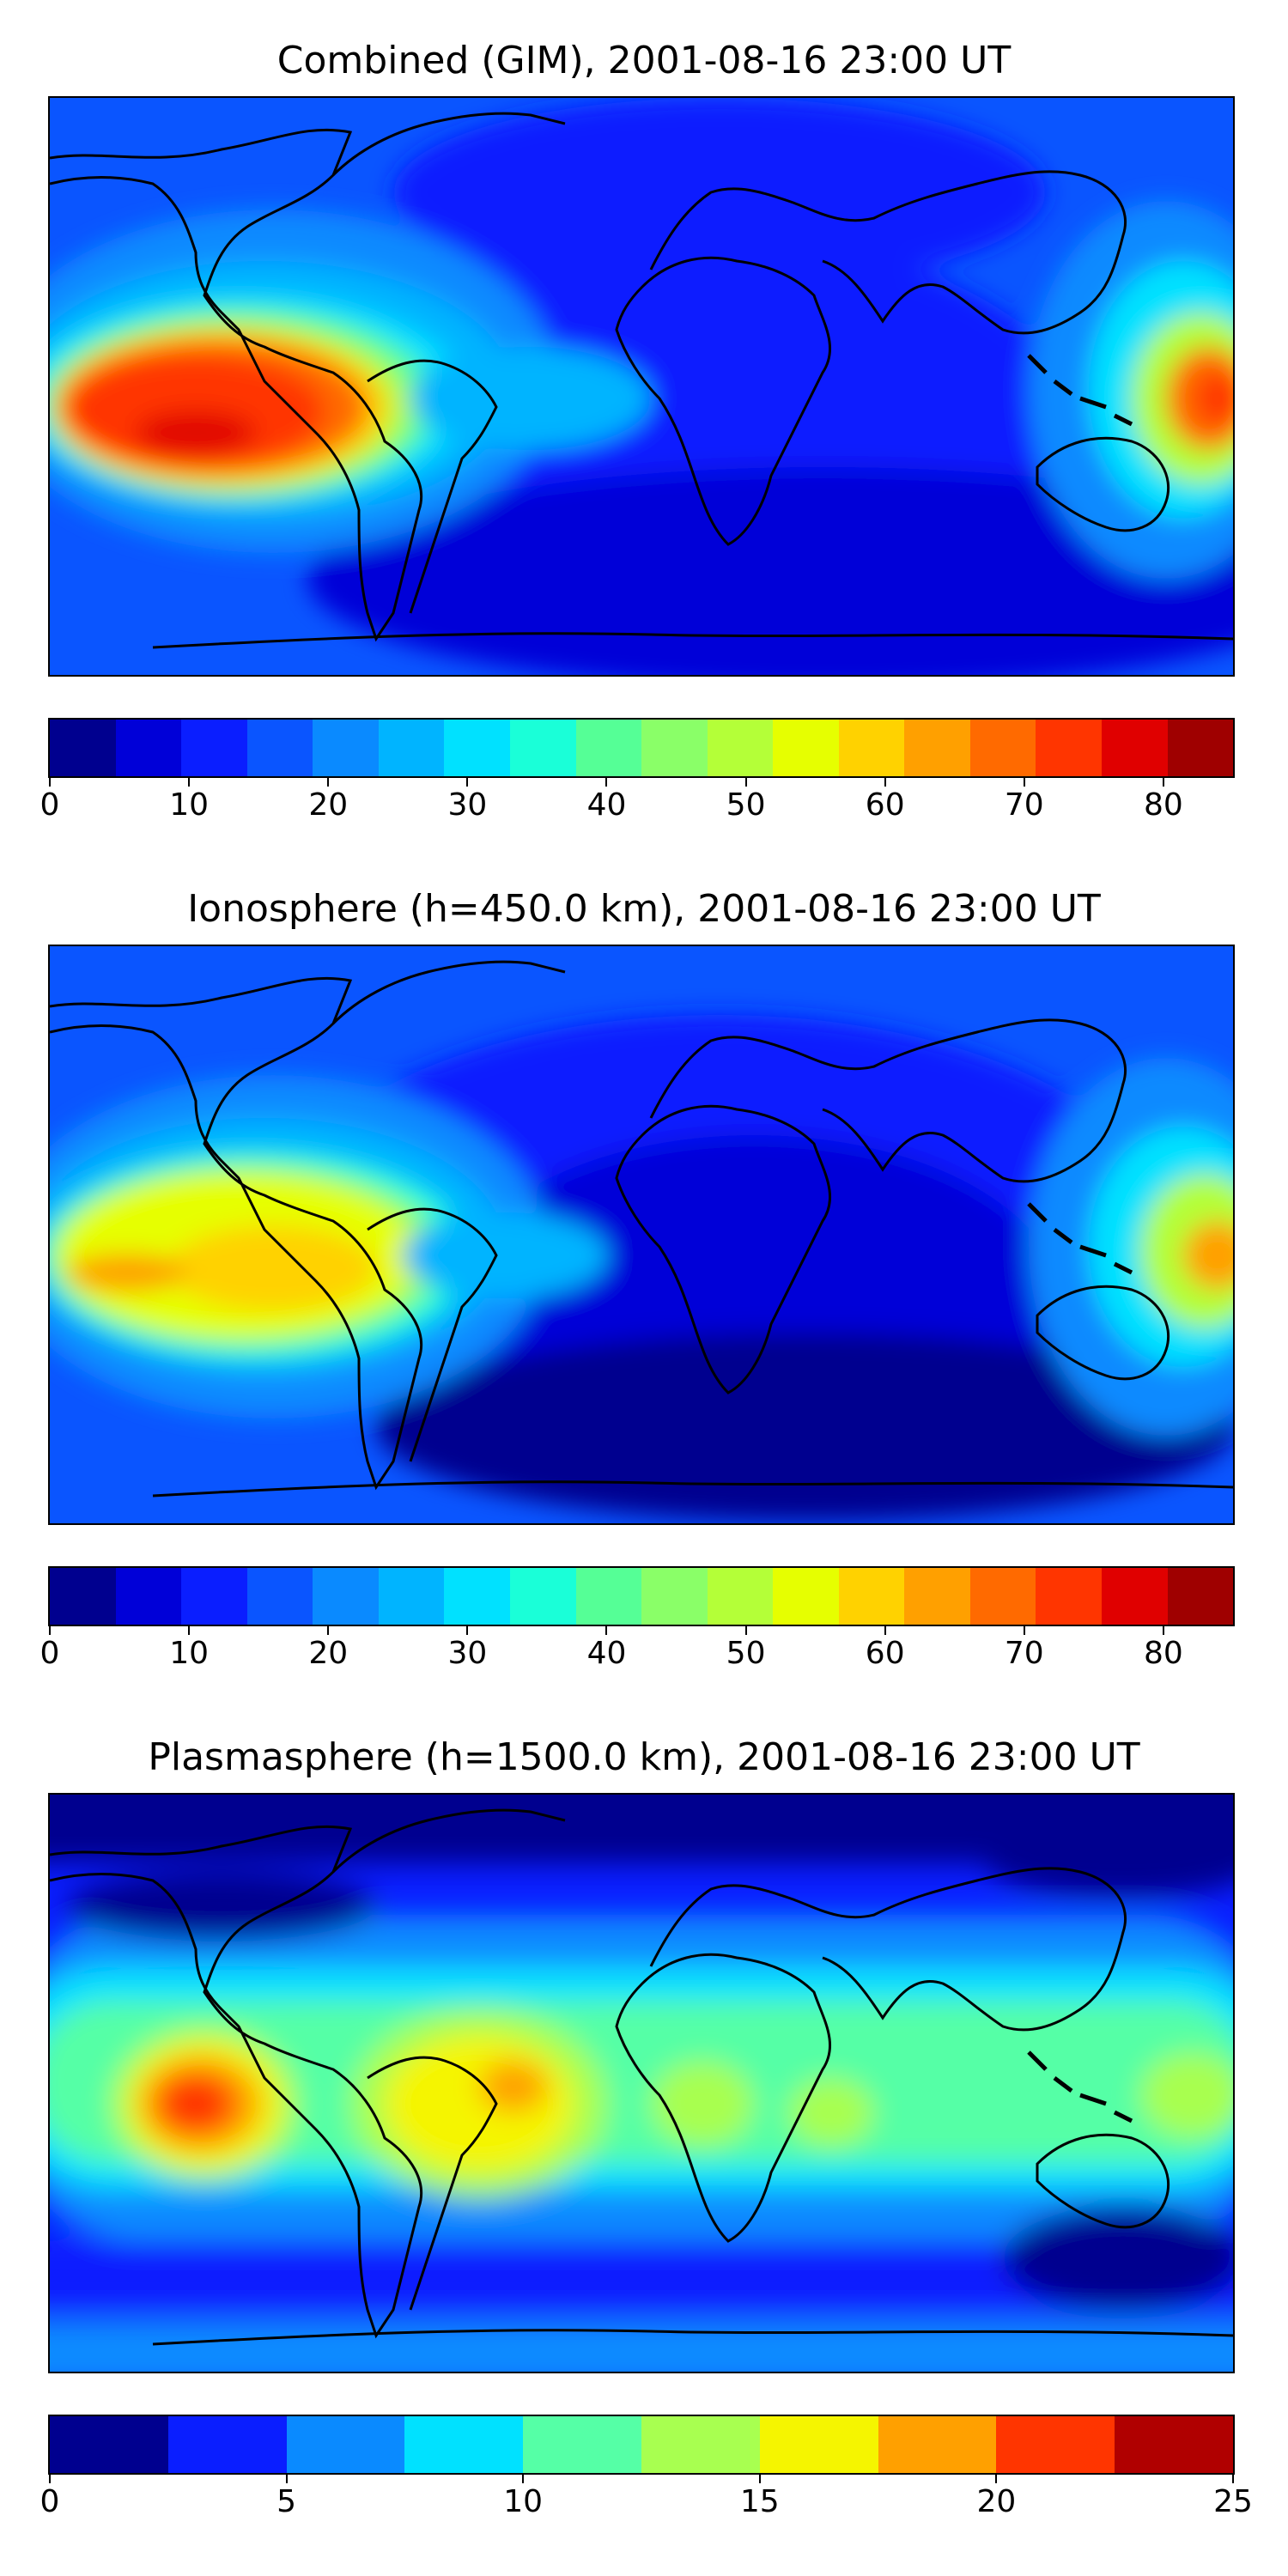 This screenshot has height=2576, width=1288. What do you see at coordinates (638, 1653) in the screenshot?
I see `panel2-colorbar-ticks: 0 10 20 30 40 50 60 70 80` at bounding box center [638, 1653].